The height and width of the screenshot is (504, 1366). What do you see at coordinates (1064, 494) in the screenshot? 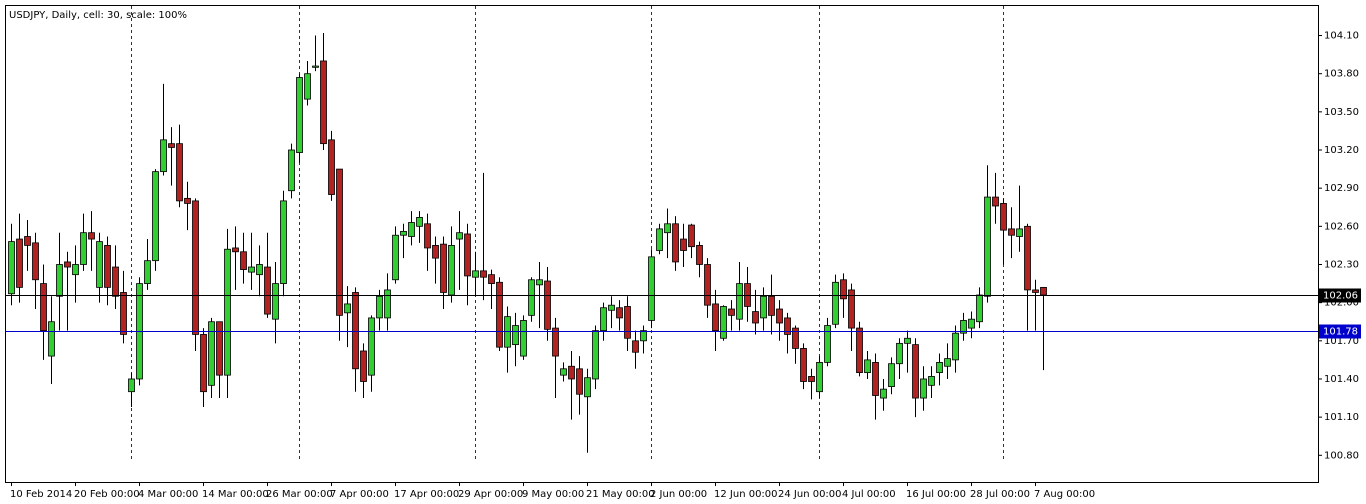
I see `x-tick-label: 7 Aug 00:00` at bounding box center [1064, 494].